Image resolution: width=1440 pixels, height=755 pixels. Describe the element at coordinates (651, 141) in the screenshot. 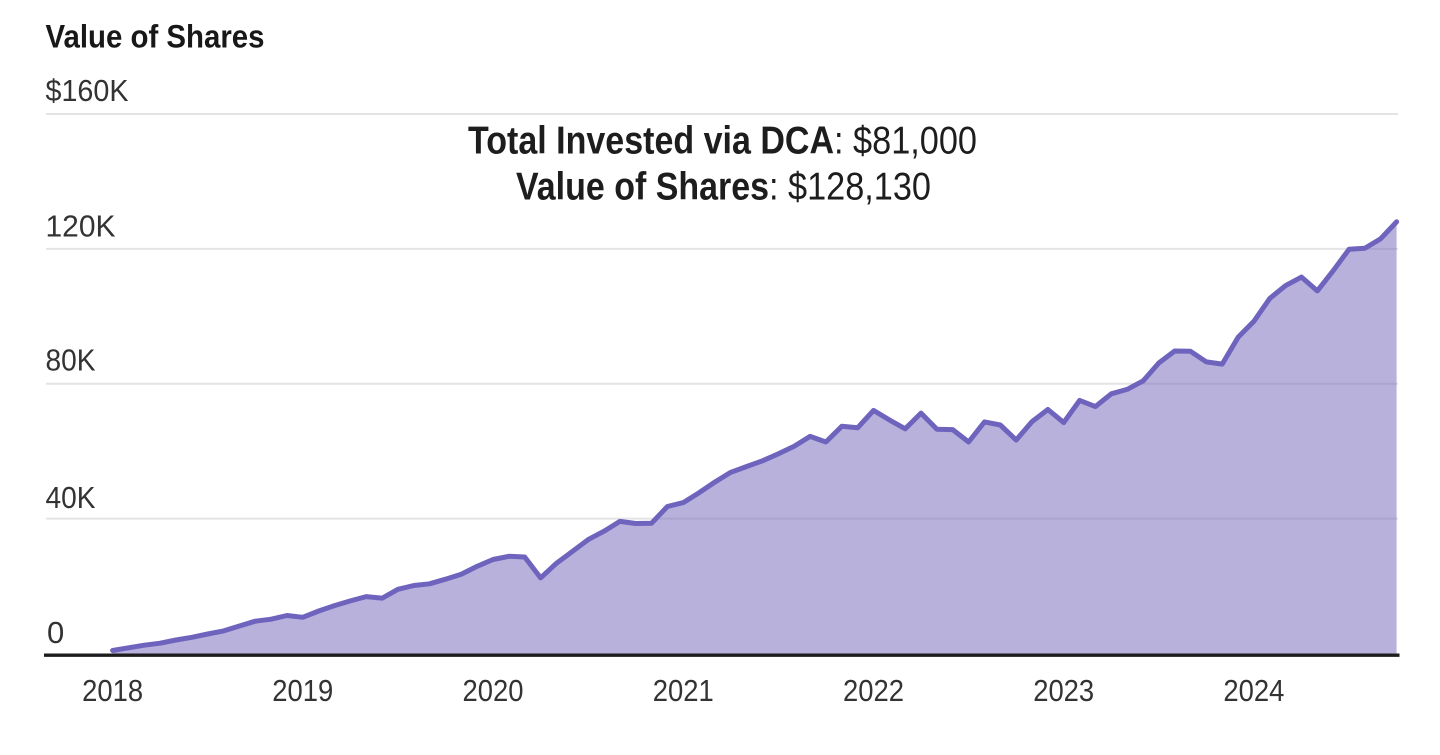

I see `svg-text: Total Invested via DCA` at that location.